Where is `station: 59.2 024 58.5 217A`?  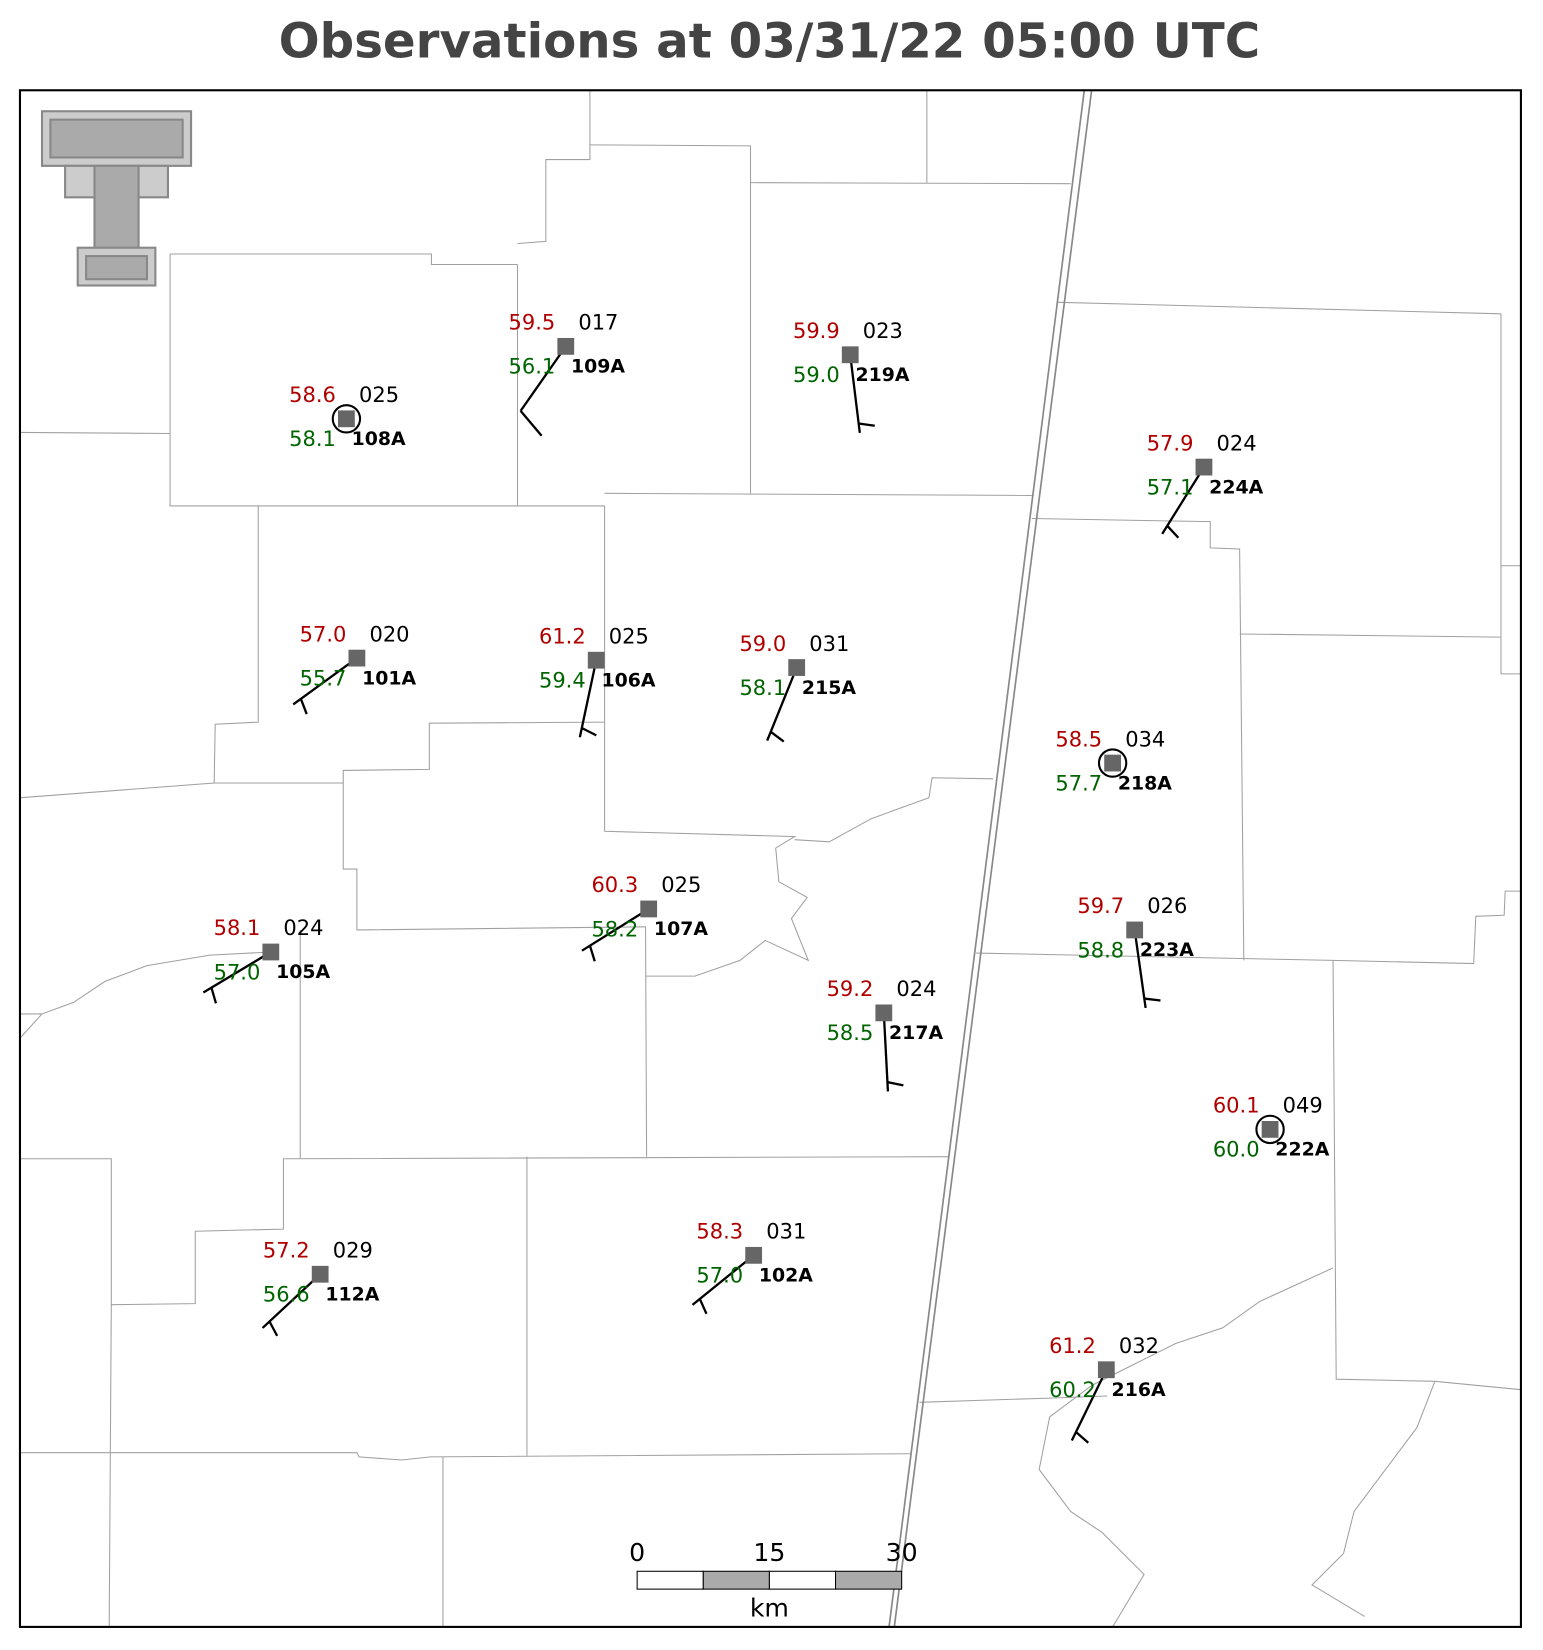
station: 59.2 024 58.5 217A is located at coordinates (885, 1034).